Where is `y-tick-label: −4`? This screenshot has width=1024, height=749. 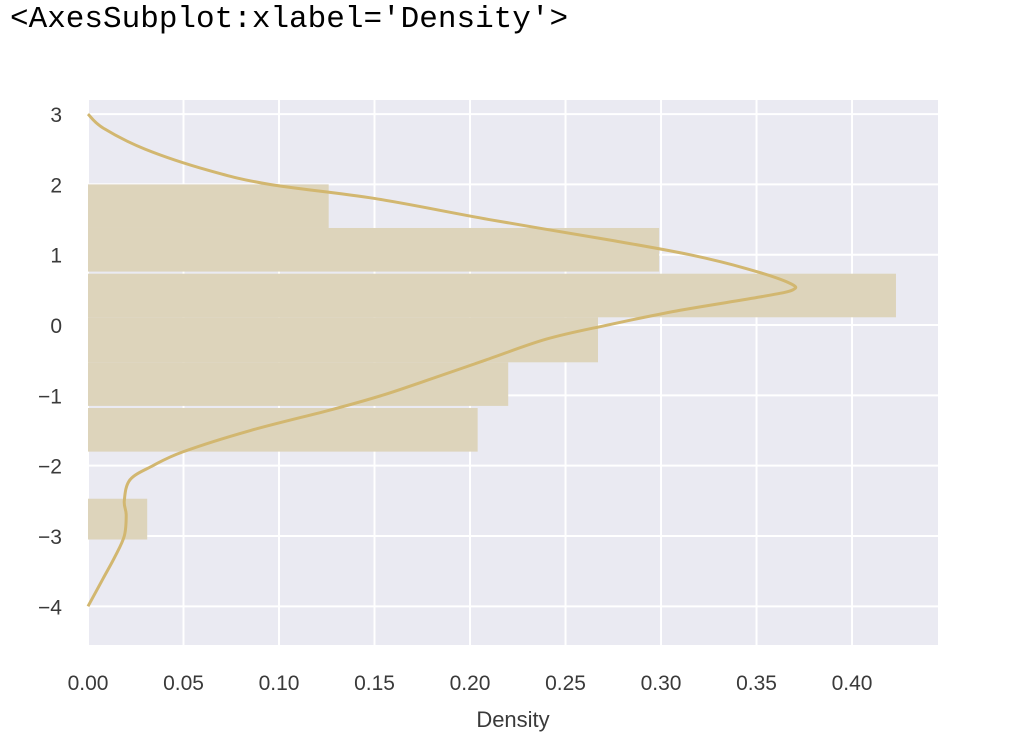 y-tick-label: −4 is located at coordinates (50, 607).